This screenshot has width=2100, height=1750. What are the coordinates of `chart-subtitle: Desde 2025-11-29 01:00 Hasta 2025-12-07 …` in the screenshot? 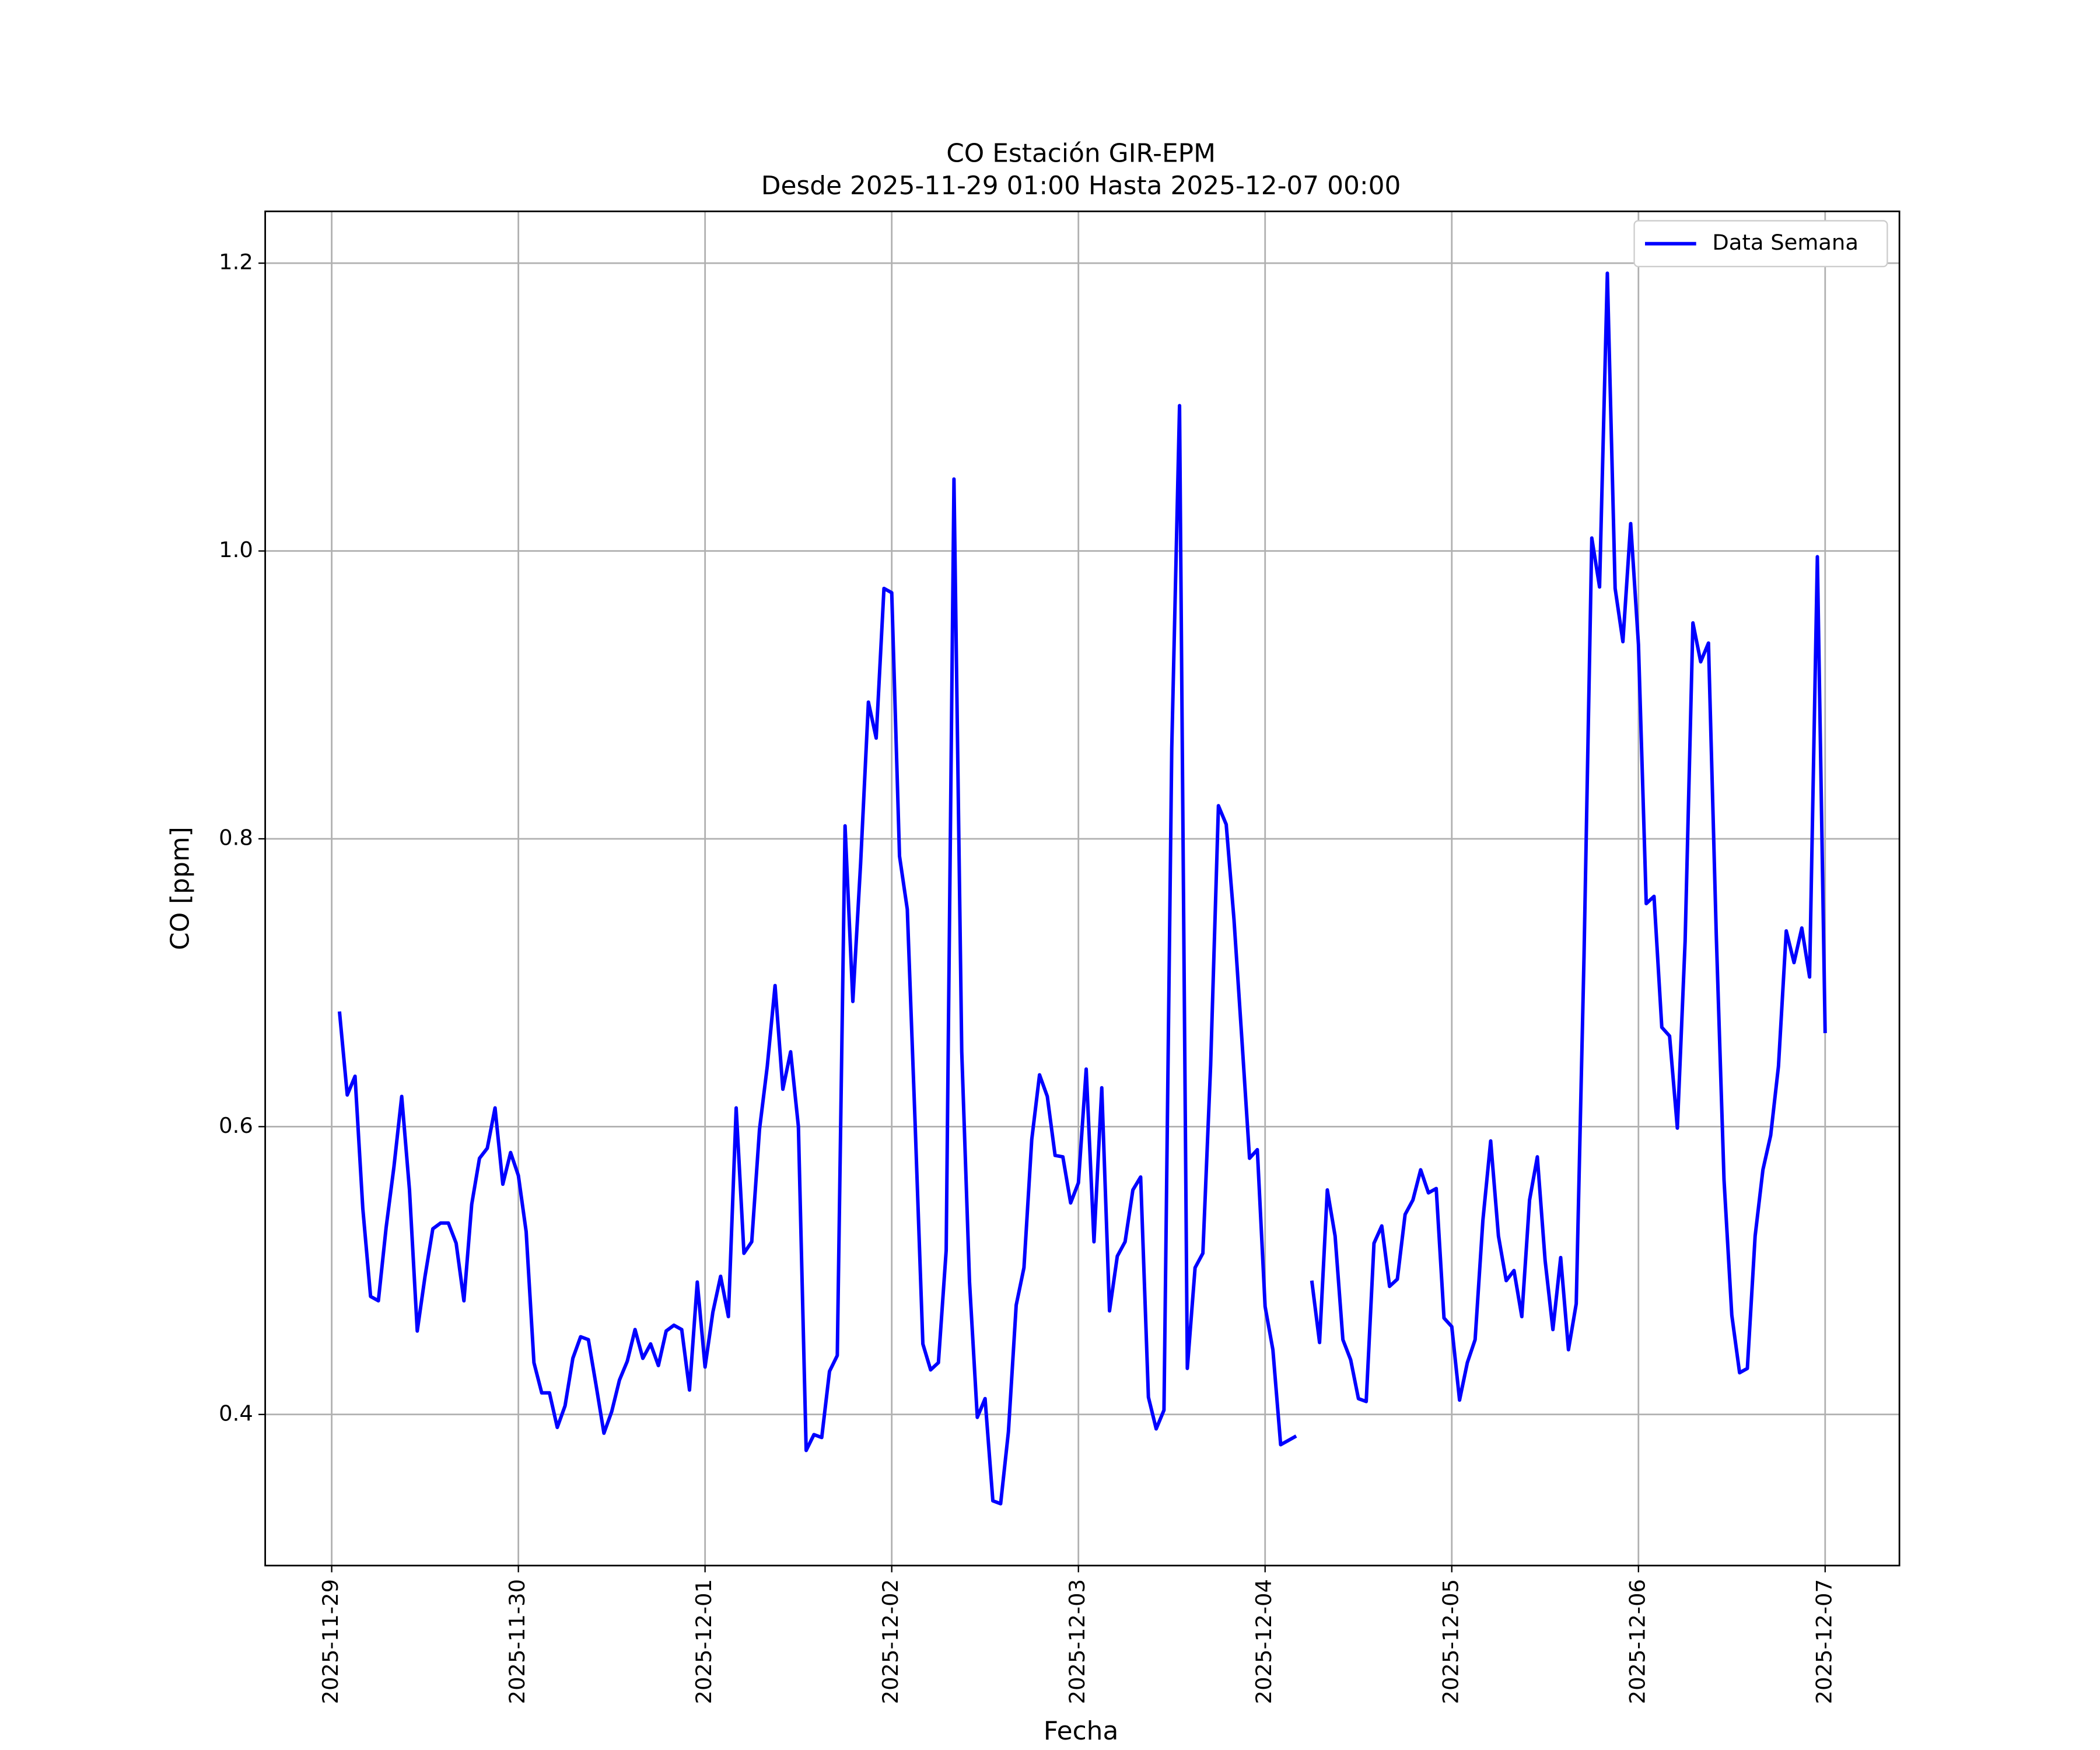 It's located at (1081, 186).